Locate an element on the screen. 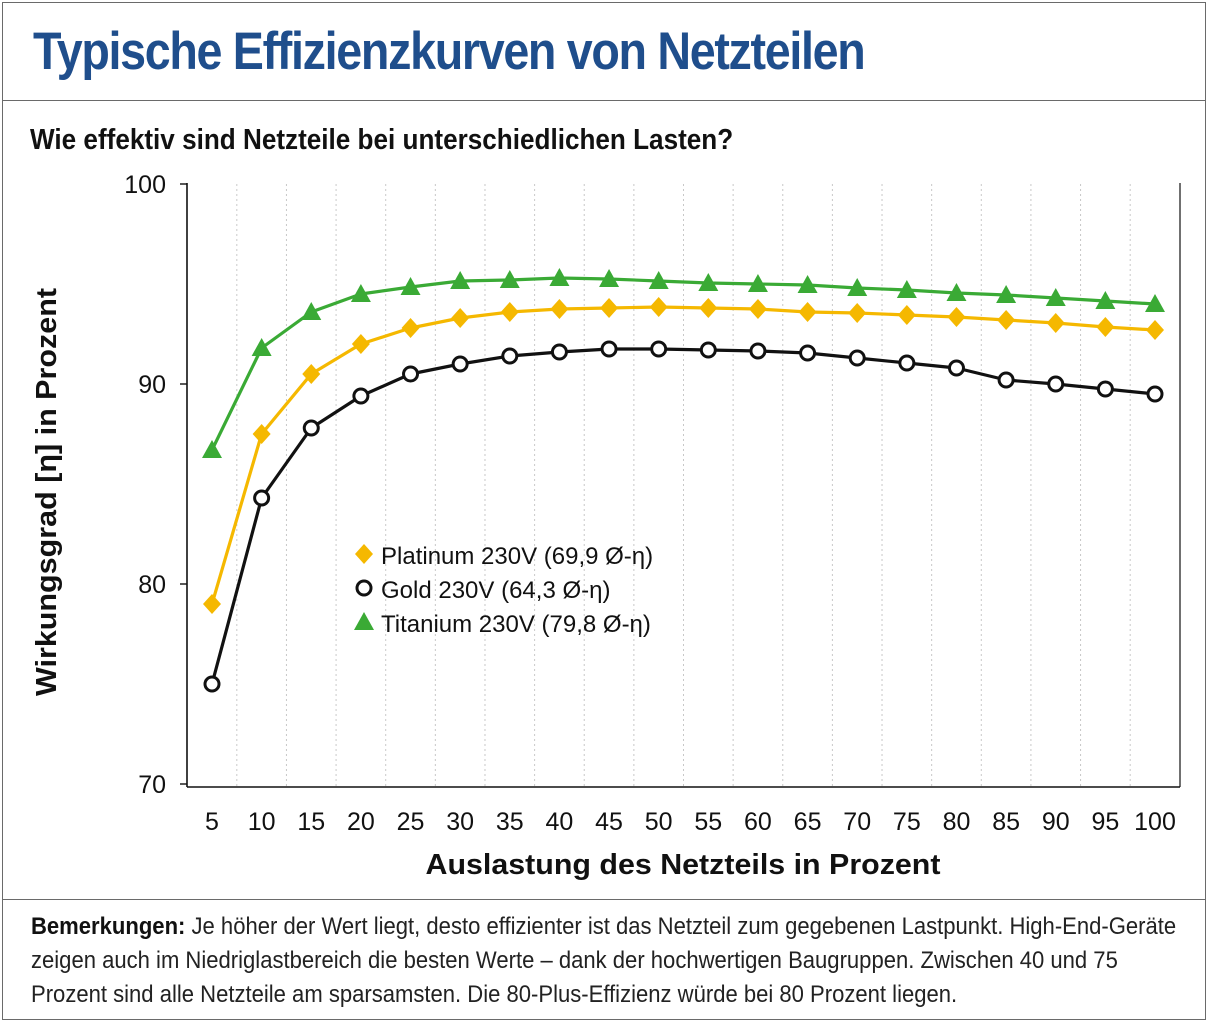 The image size is (1210, 1024). title-bar: Typische Effizienzkurven von Netzteilen is located at coordinates (604, 52).